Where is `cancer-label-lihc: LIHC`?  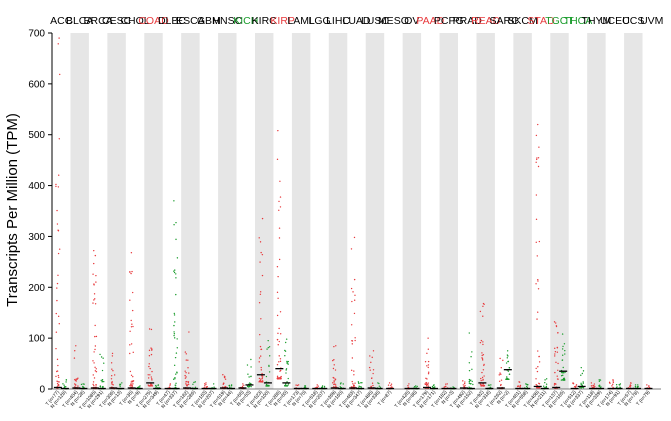 cancer-label-lihc: LIHC is located at coordinates (338, 21).